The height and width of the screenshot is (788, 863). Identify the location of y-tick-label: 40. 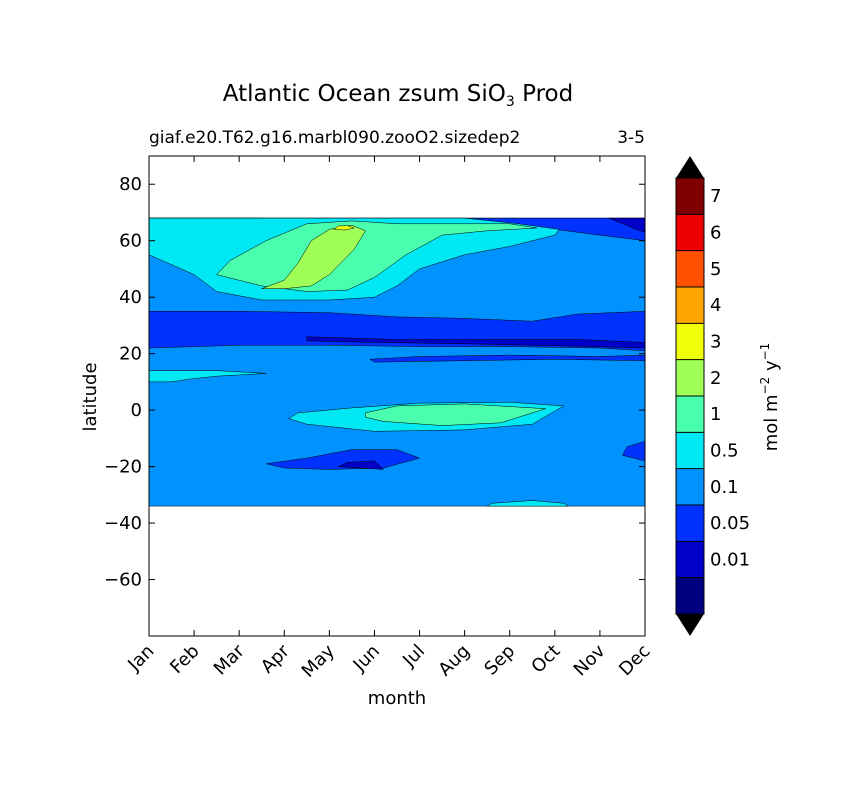
(130, 297).